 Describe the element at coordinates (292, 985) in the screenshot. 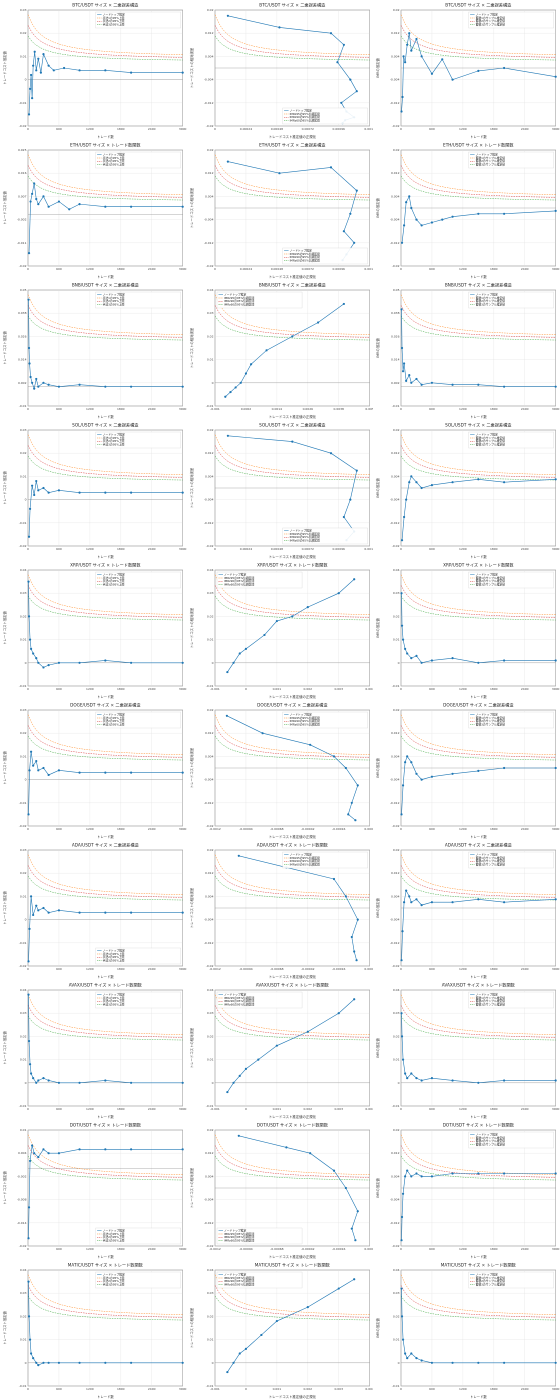

I see `chart-title: AVAX/USDT サイズ × トレード数関数` at that location.